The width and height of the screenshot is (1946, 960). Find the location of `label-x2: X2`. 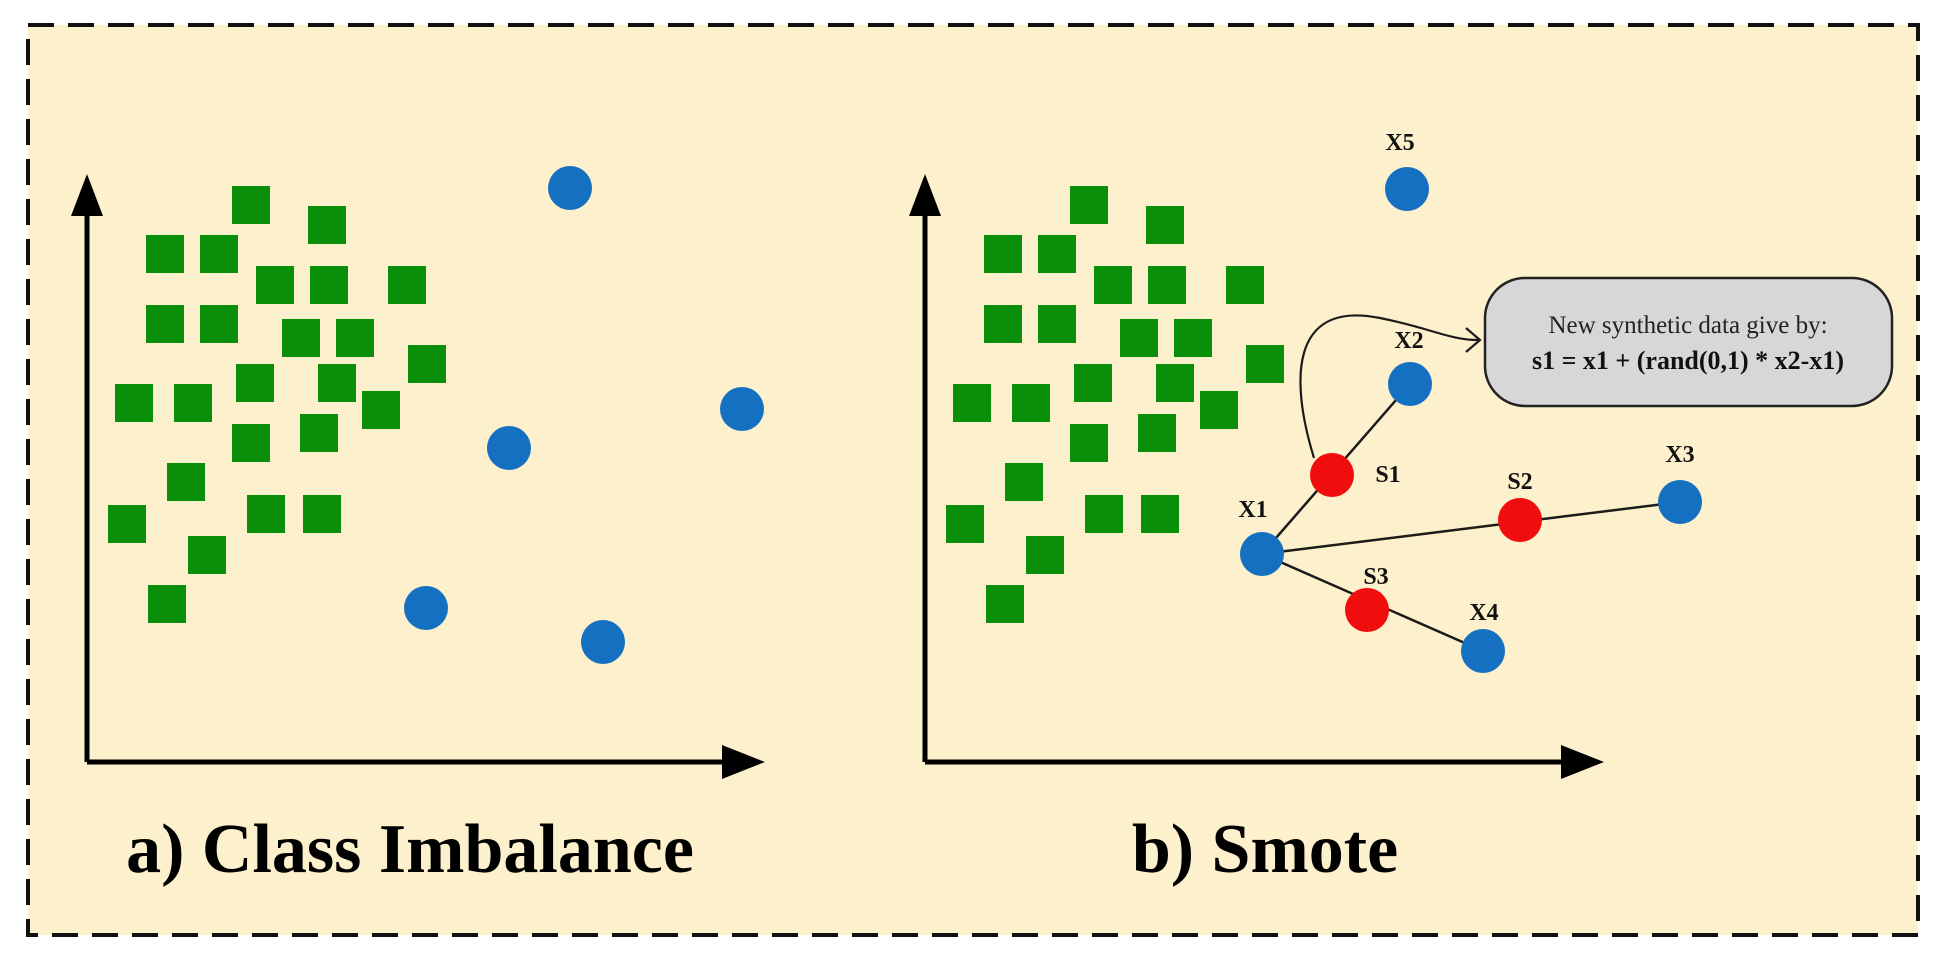

label-x2: X2 is located at coordinates (1408, 341).